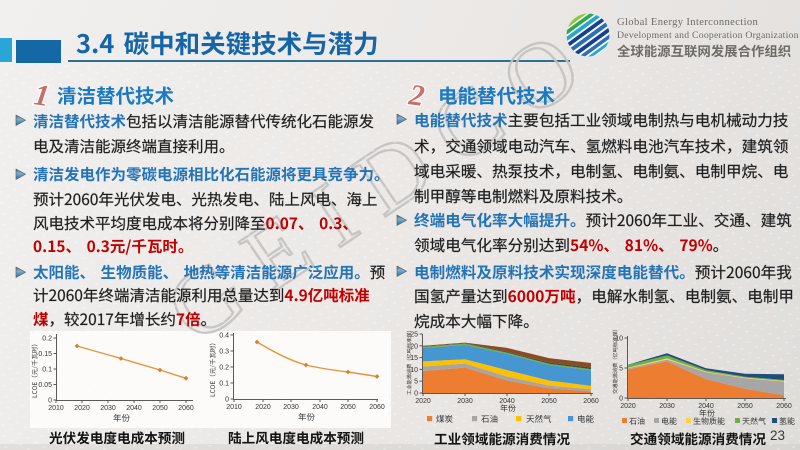  Describe the element at coordinates (777, 435) in the screenshot. I see `svg-text: 23` at that location.